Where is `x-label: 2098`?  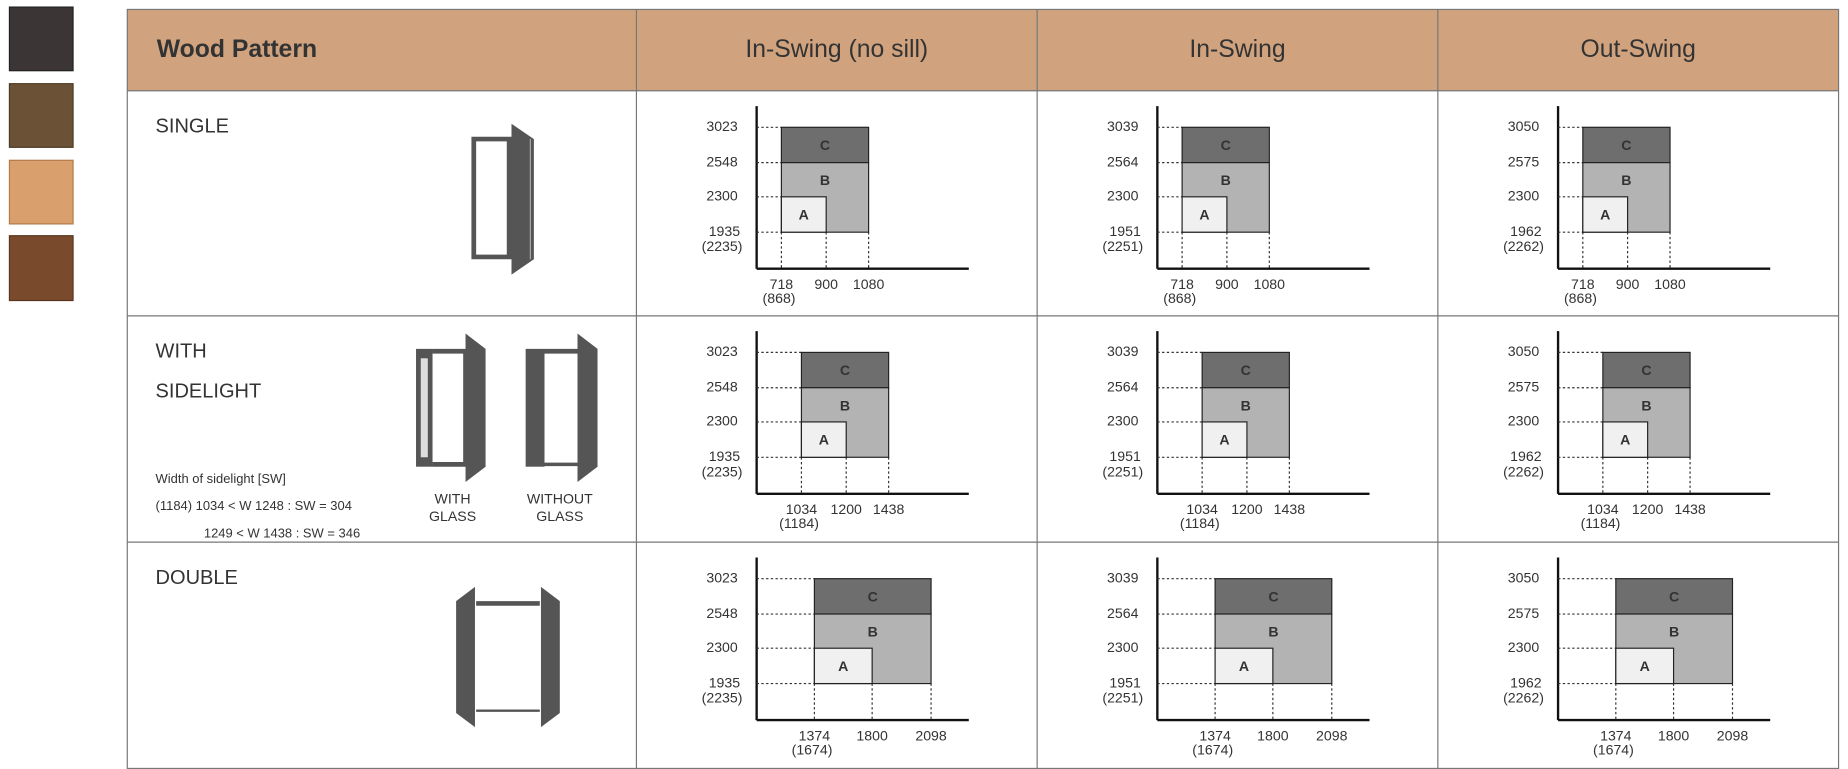 x-label: 2098 is located at coordinates (1332, 735).